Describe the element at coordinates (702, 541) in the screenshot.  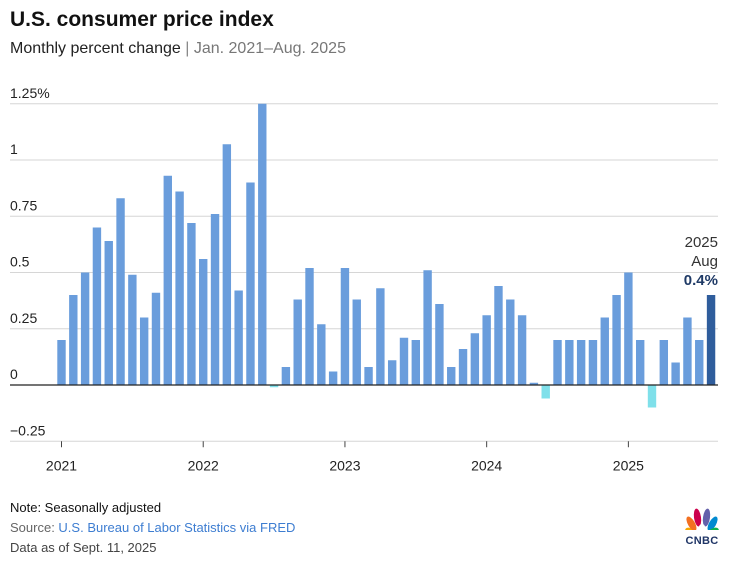
I see `logo-text: CNBC` at that location.